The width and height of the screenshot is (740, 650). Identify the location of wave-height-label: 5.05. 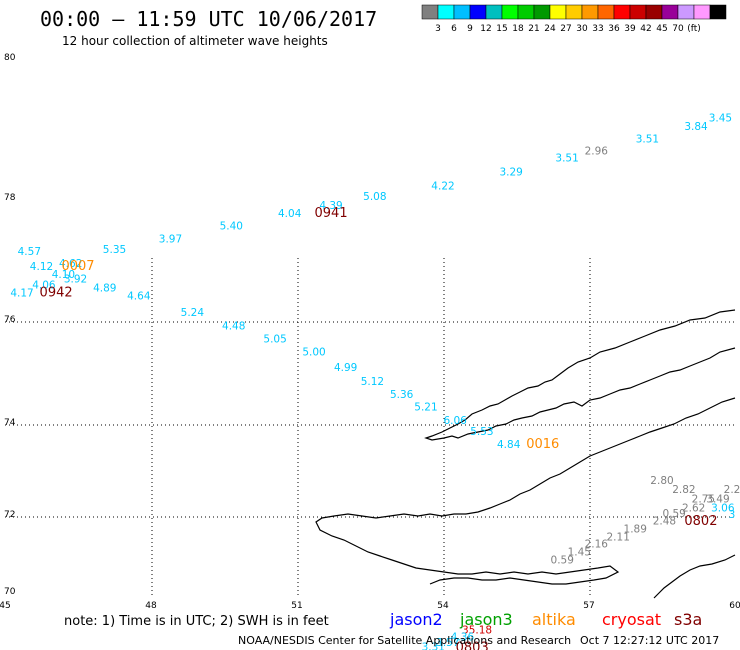
(274, 340).